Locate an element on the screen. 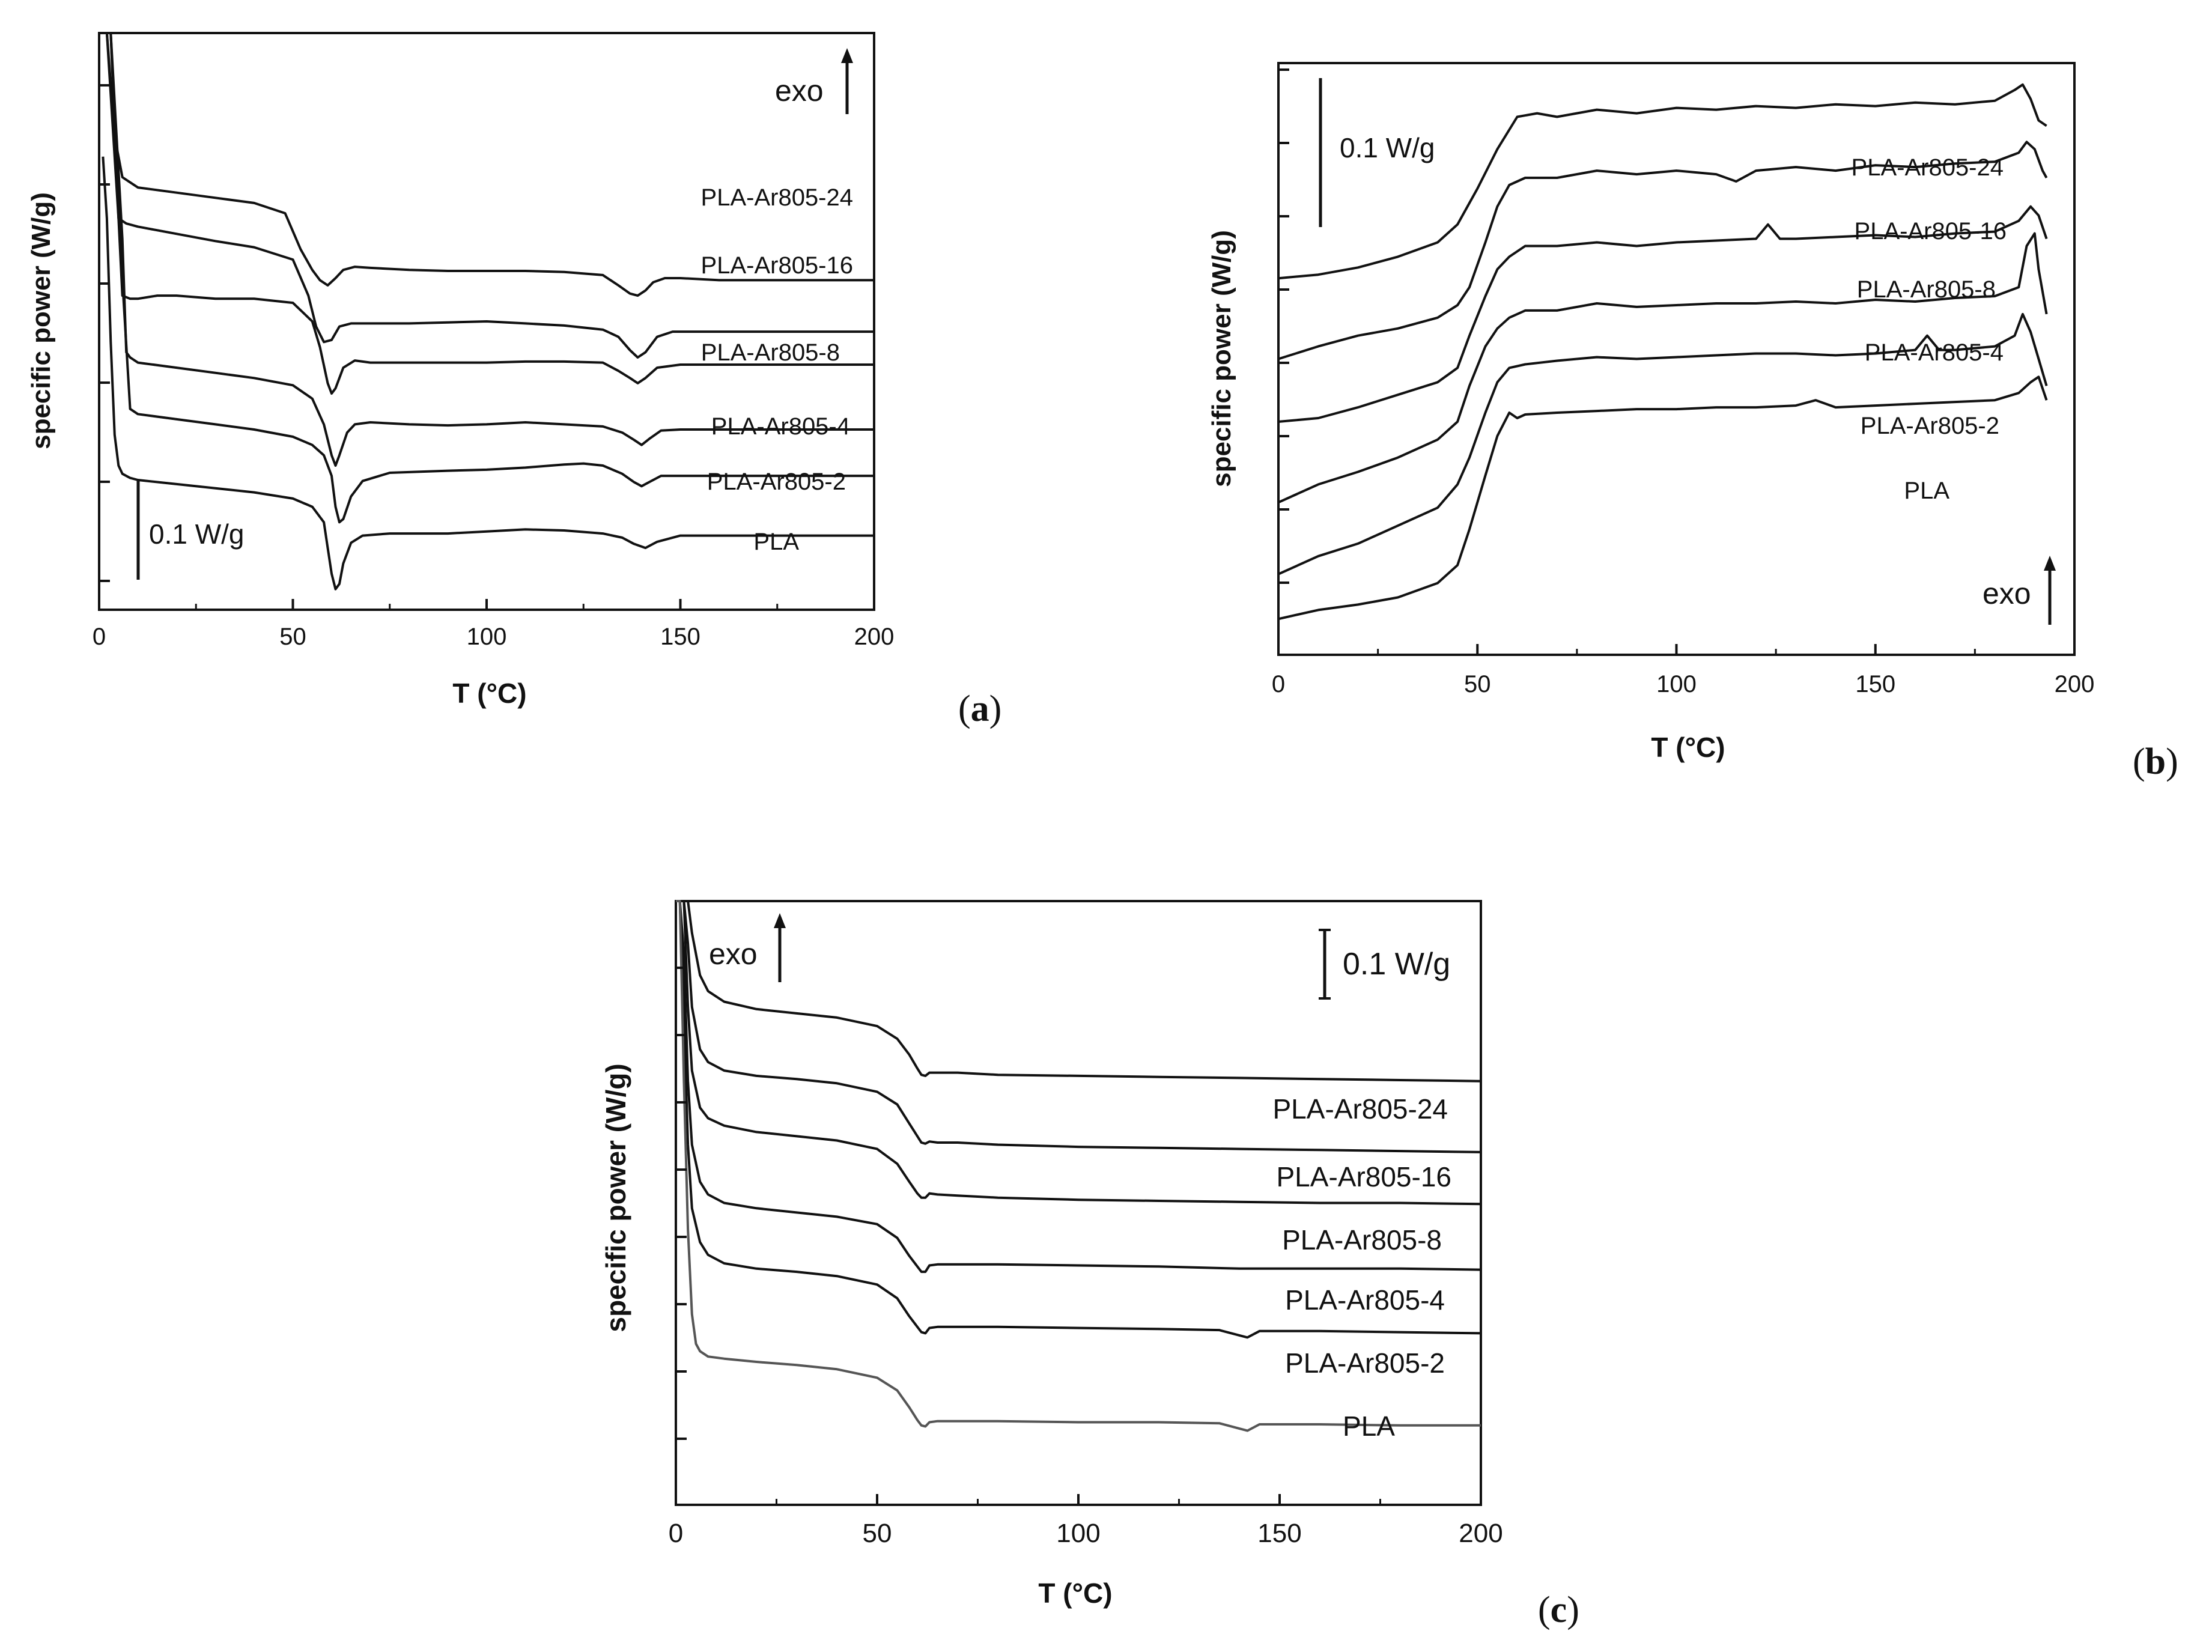 This screenshot has height=1652, width=2212. panel-c-x-ticks: 0 50 100 150 200 is located at coordinates (1086, 1521).